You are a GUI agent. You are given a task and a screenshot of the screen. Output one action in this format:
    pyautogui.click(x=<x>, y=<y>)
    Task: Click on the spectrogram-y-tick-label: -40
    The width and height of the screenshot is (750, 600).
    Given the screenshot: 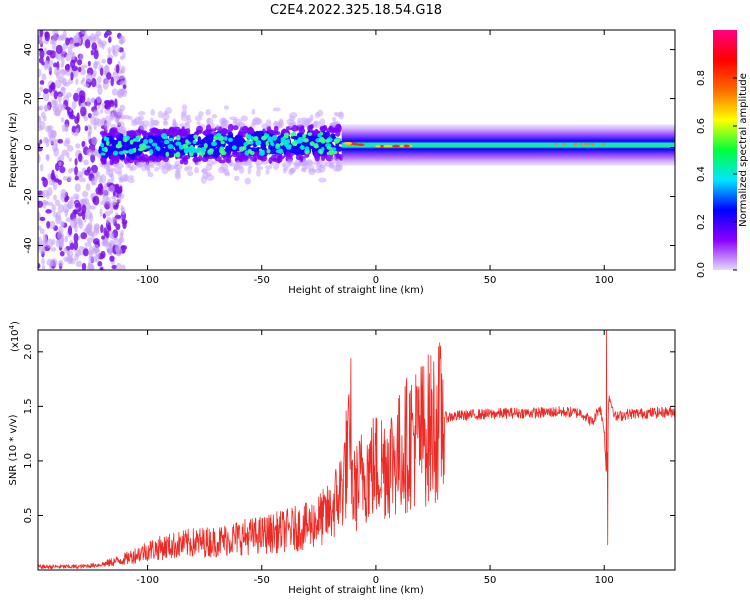 What is the action you would take?
    pyautogui.click(x=28, y=245)
    